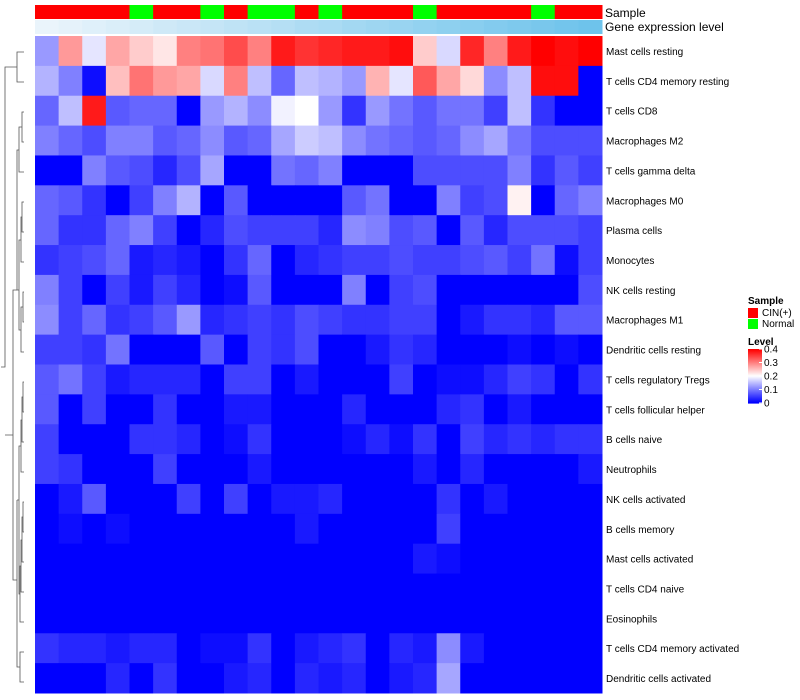 The height and width of the screenshot is (700, 800). What do you see at coordinates (645, 321) in the screenshot?
I see `row-label: Macrophages M1` at bounding box center [645, 321].